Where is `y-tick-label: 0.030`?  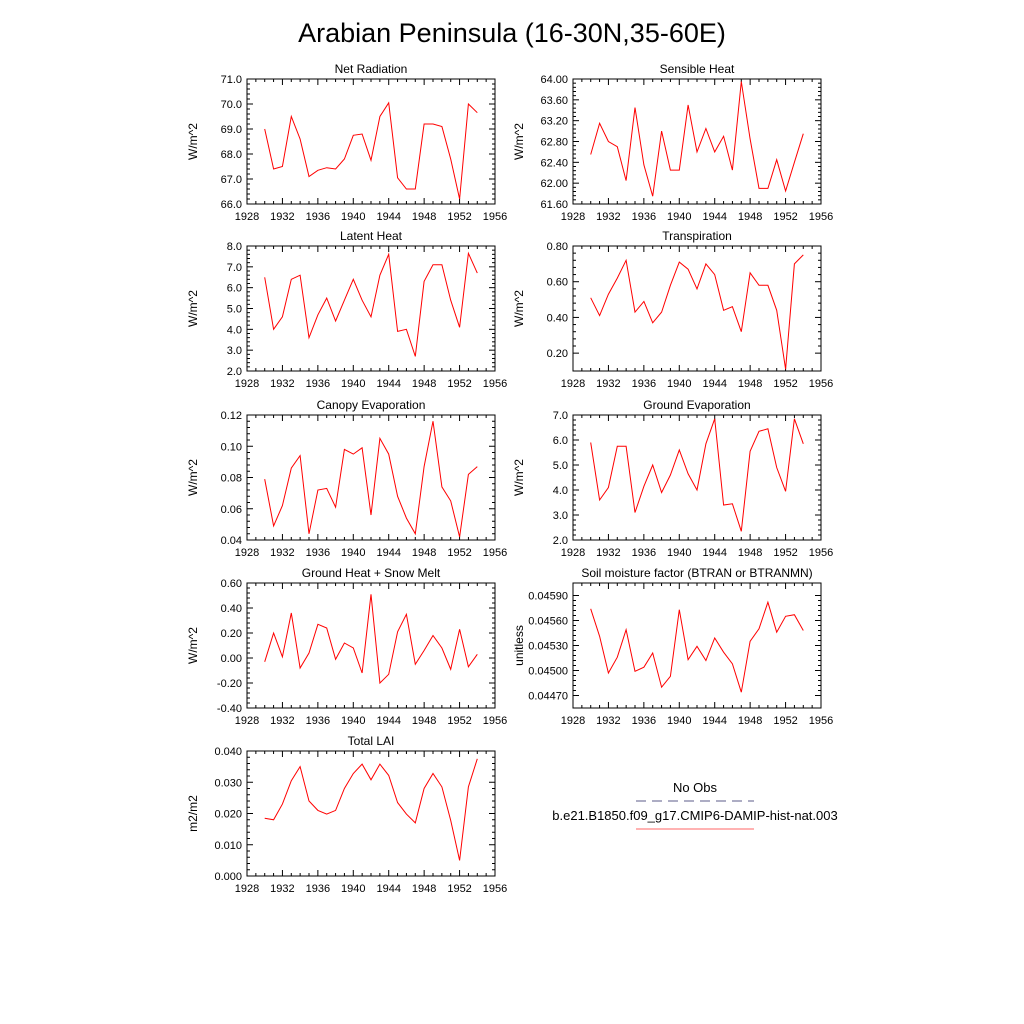
y-tick-label: 0.030 is located at coordinates (228, 783).